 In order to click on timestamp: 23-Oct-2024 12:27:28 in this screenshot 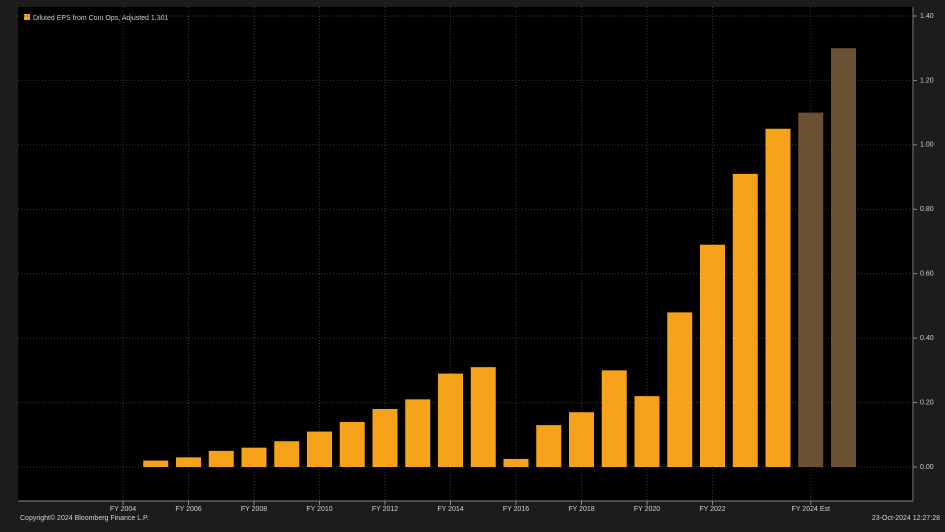, I will do `click(906, 518)`.